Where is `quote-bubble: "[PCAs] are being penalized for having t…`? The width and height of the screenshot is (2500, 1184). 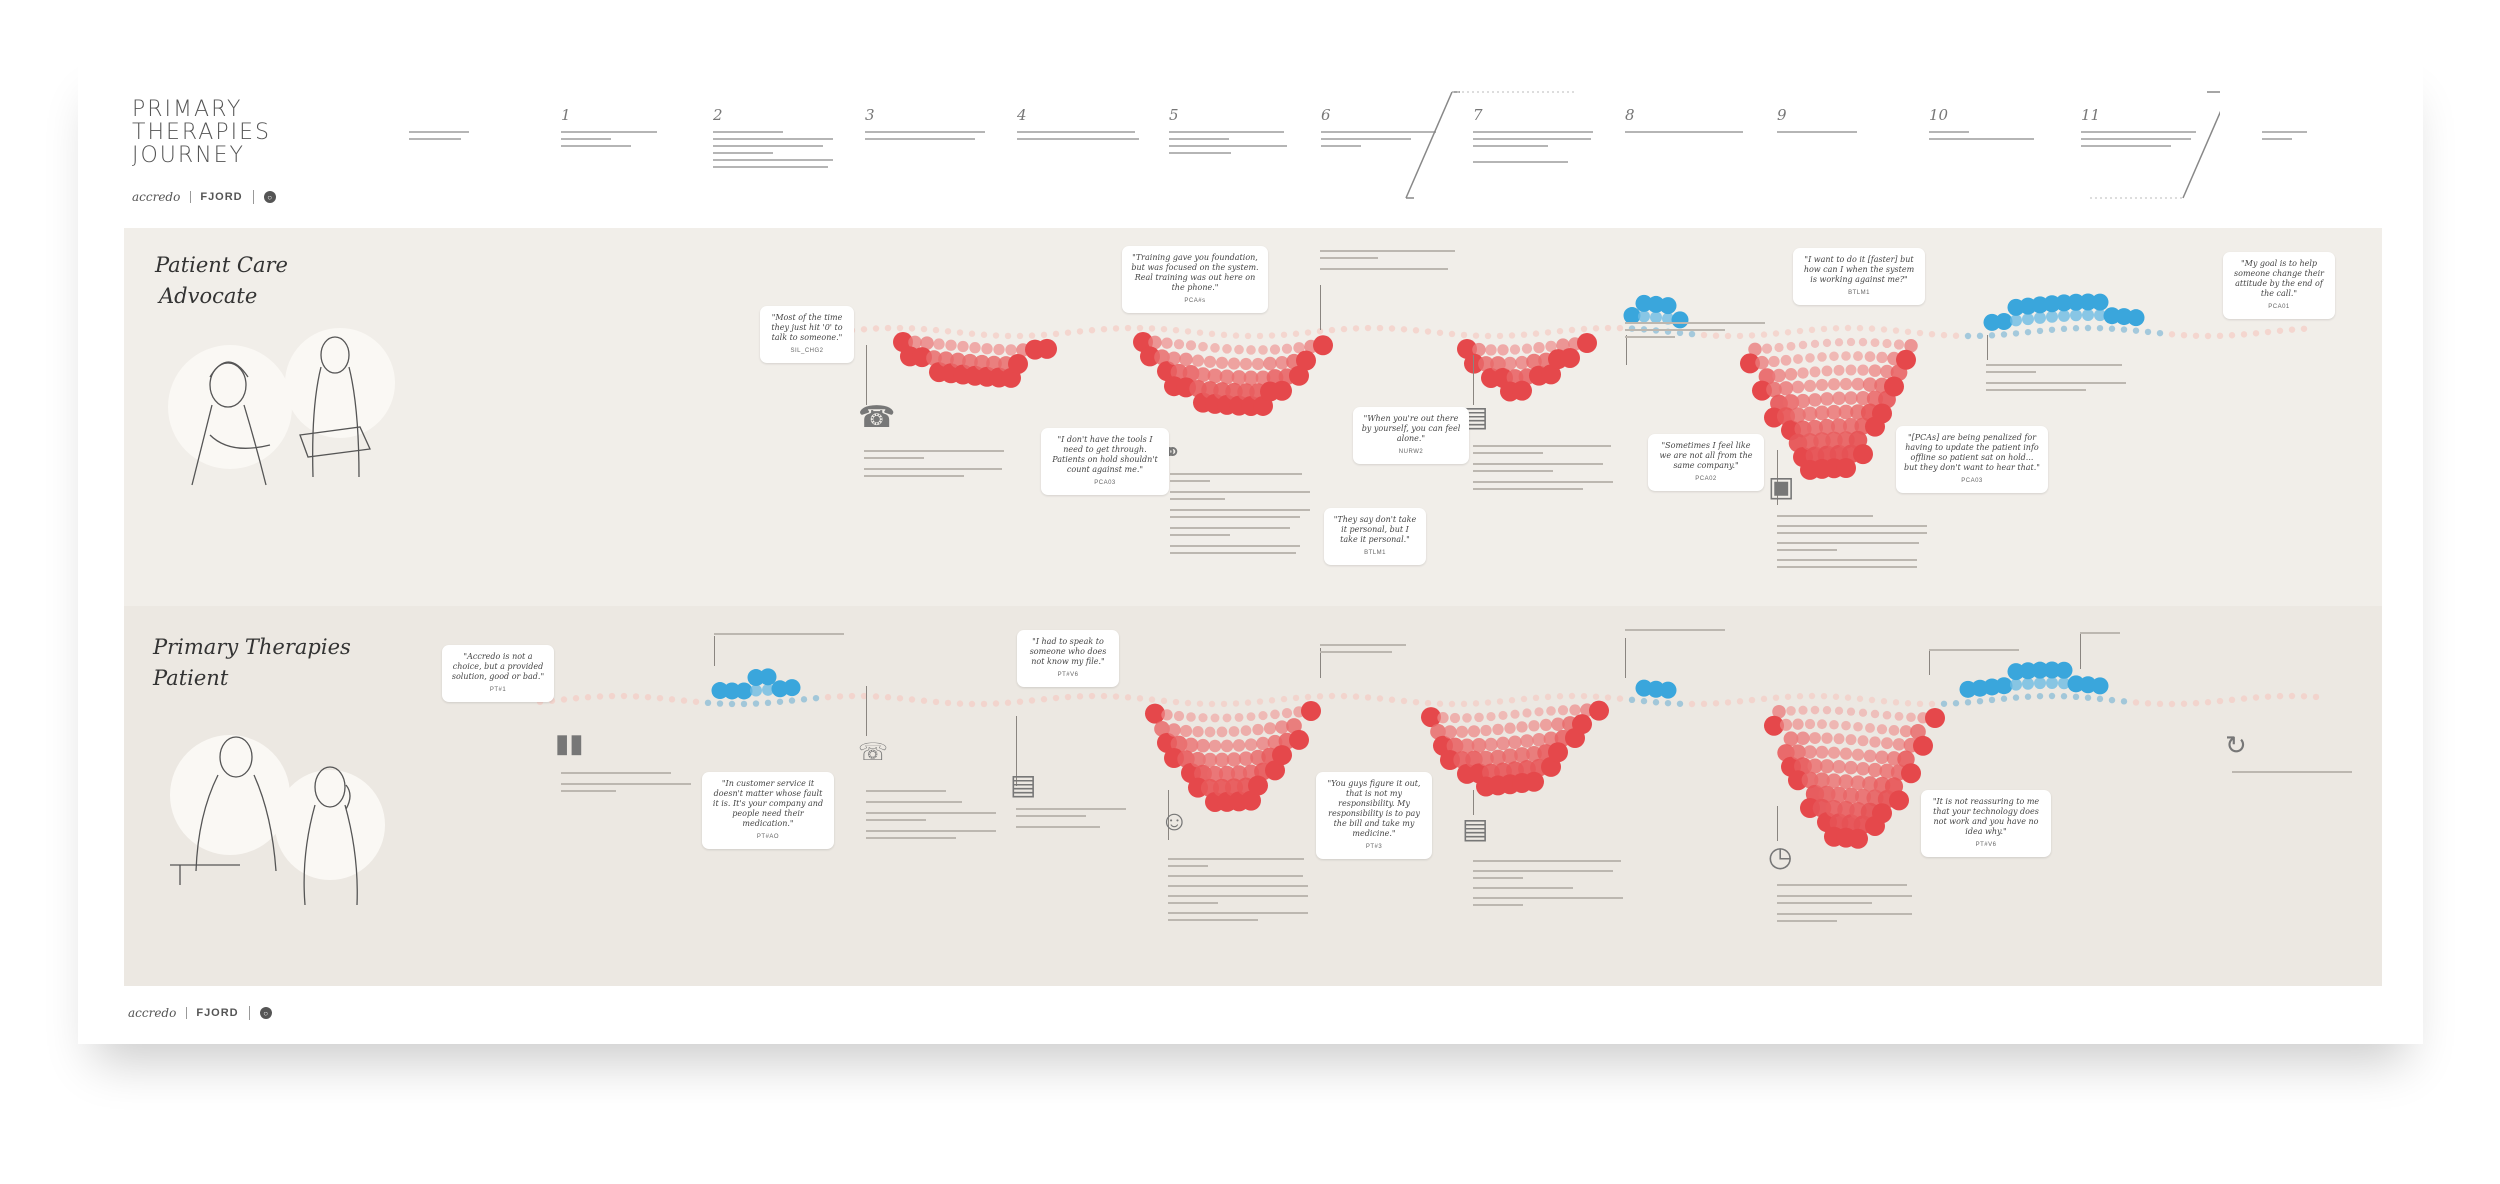 quote-bubble: "[PCAs] are being penalized for having t… is located at coordinates (1972, 459).